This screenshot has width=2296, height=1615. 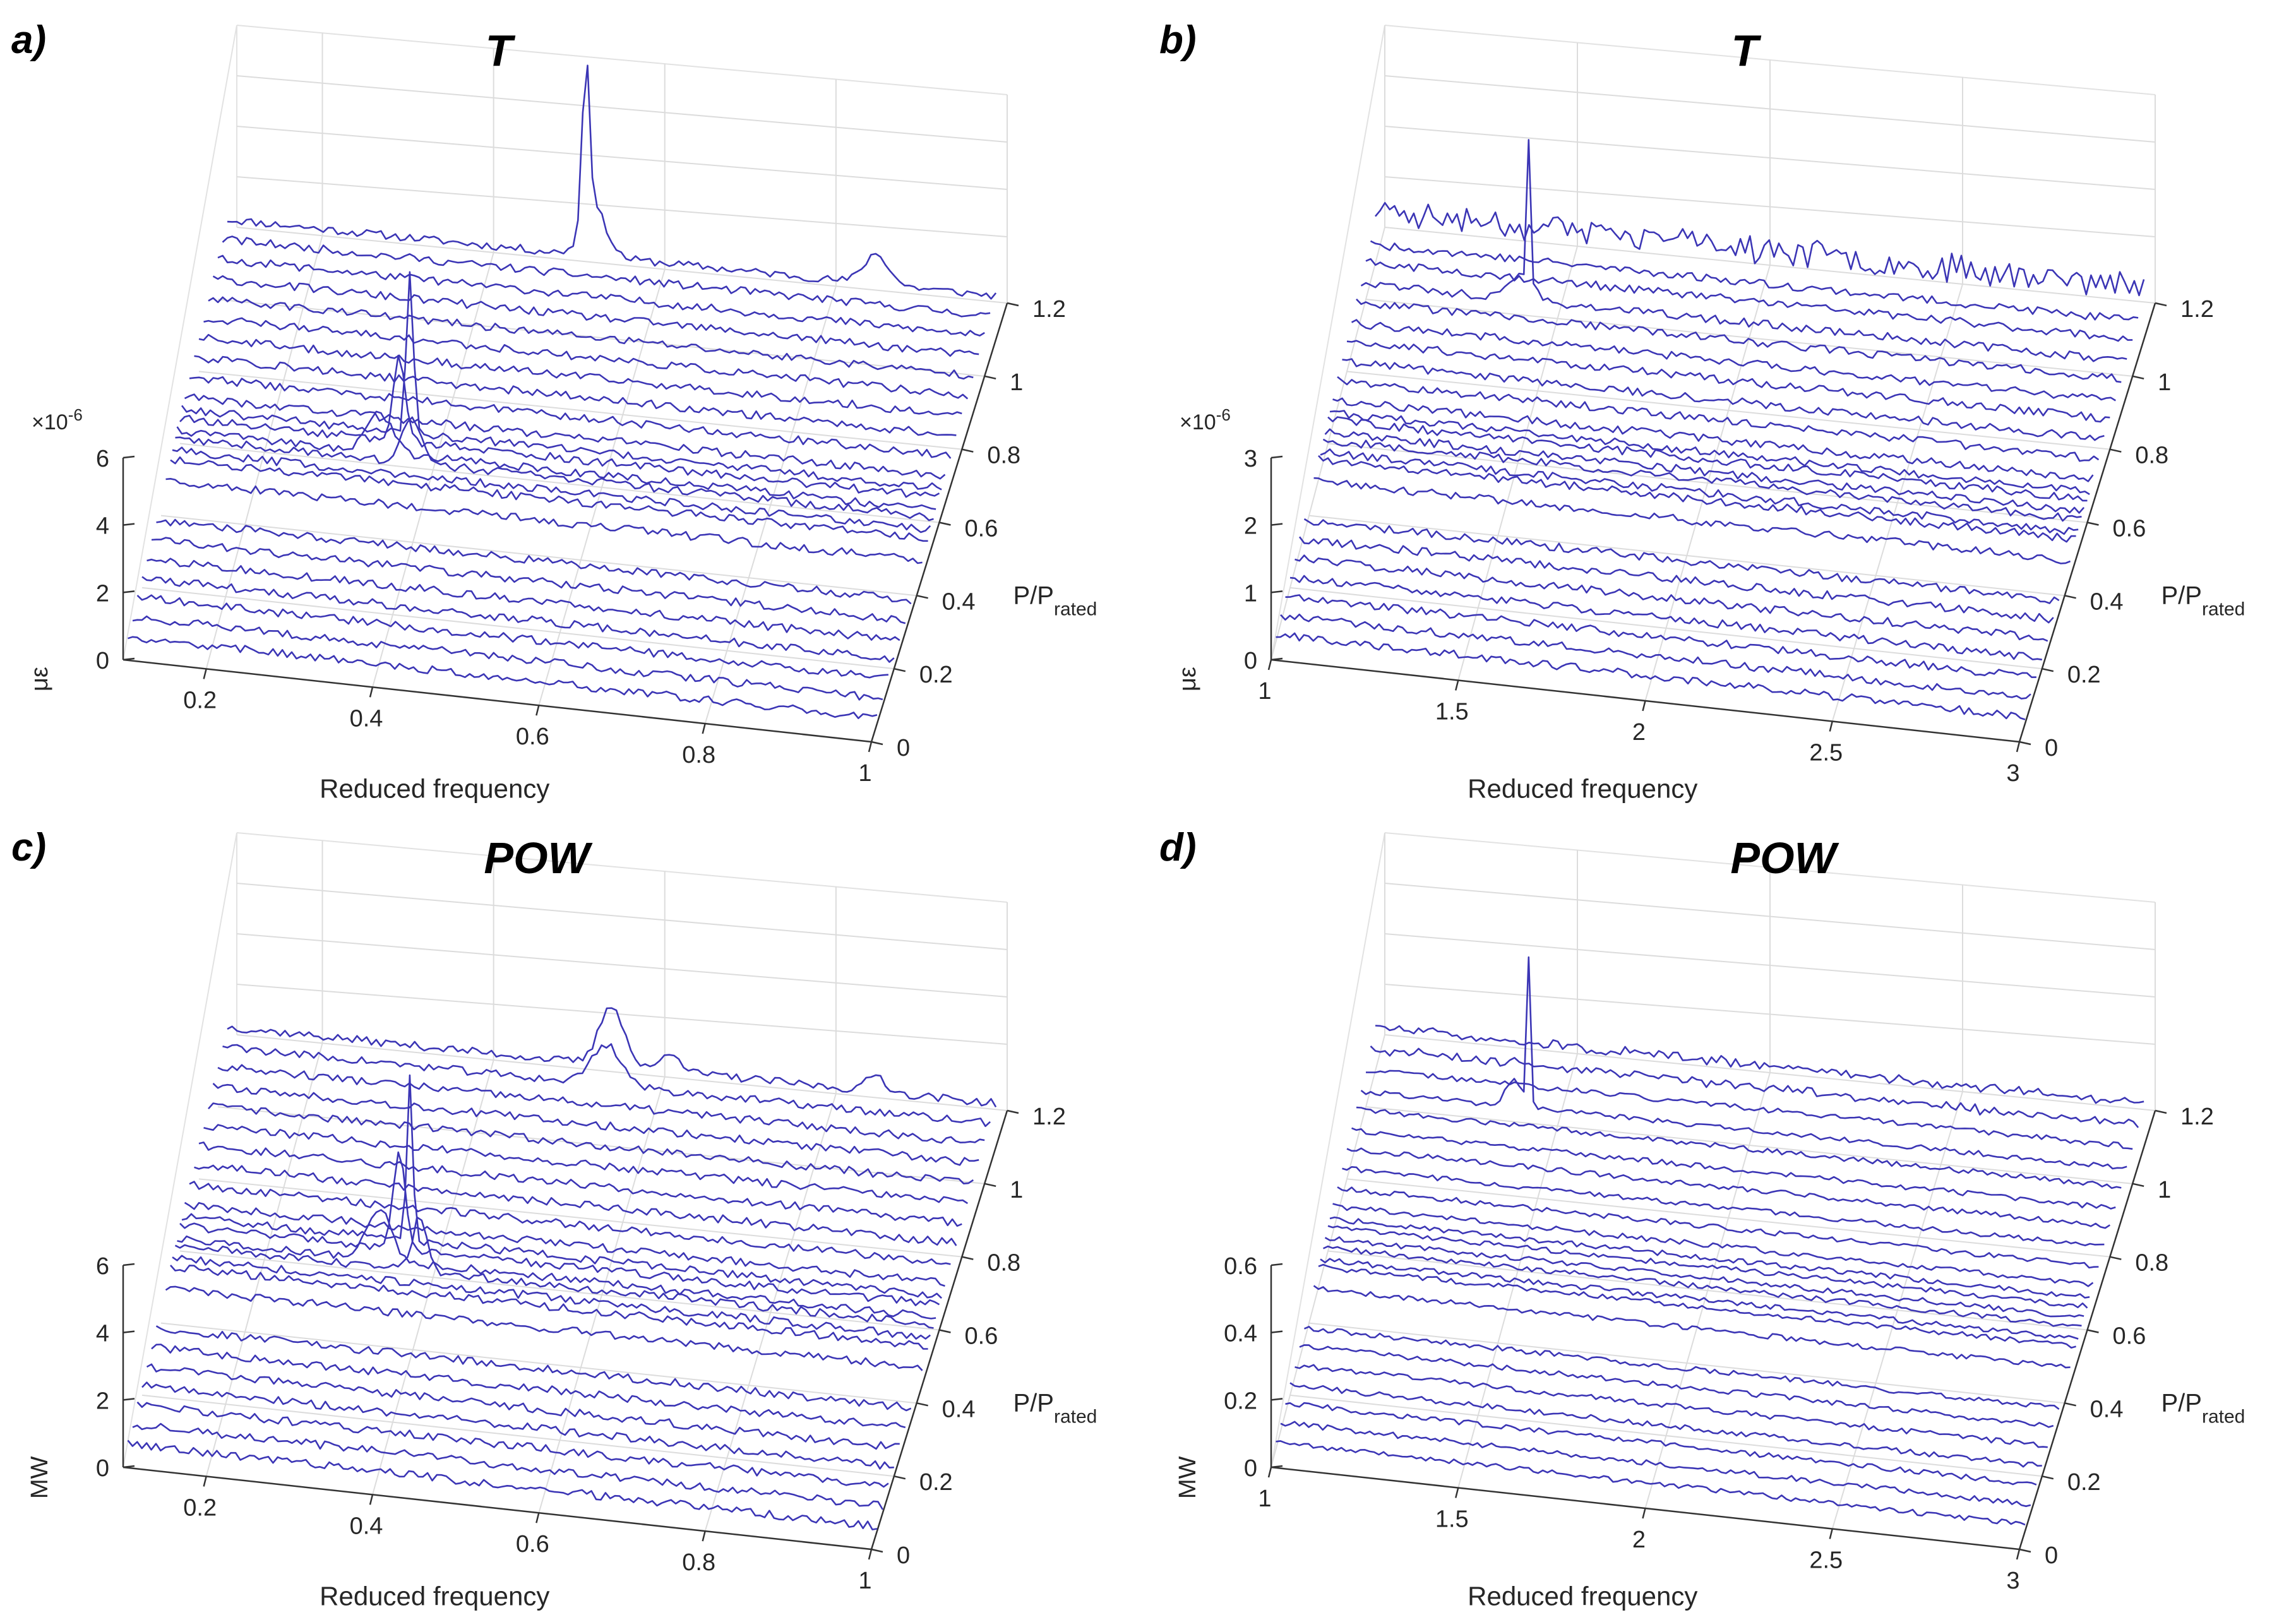 I want to click on x-tick-label: 0.6, so click(x=532, y=737).